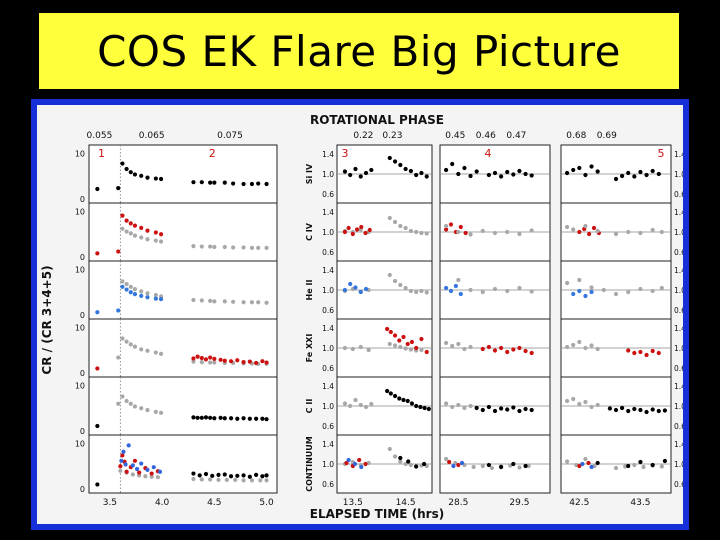 The height and width of the screenshot is (540, 720). Describe the element at coordinates (640, 503) in the screenshot. I see `x-tick-label: 43.5` at that location.